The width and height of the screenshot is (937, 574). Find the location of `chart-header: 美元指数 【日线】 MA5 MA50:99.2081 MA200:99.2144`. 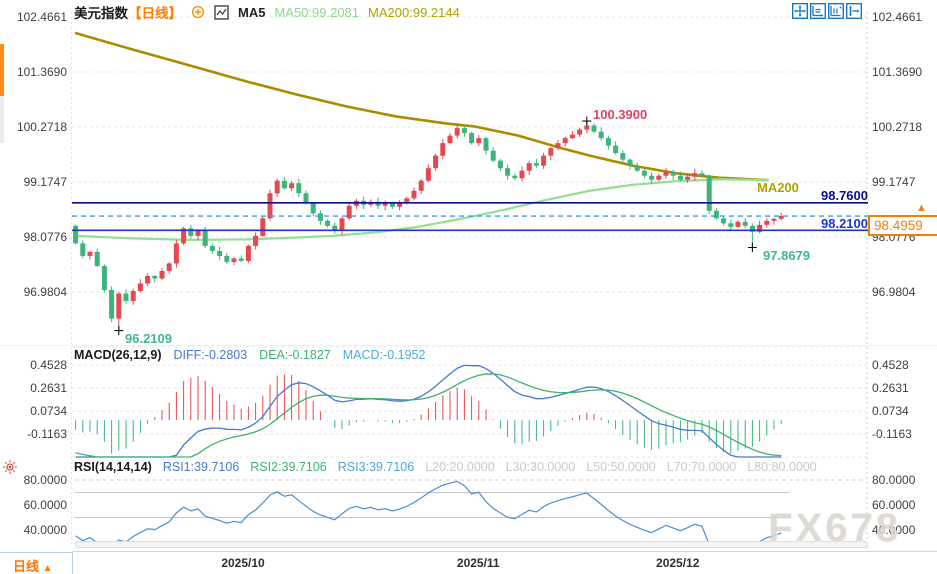

chart-header: 美元指数 【日线】 MA5 MA50:99.2081 MA200:99.2144 is located at coordinates (267, 12).